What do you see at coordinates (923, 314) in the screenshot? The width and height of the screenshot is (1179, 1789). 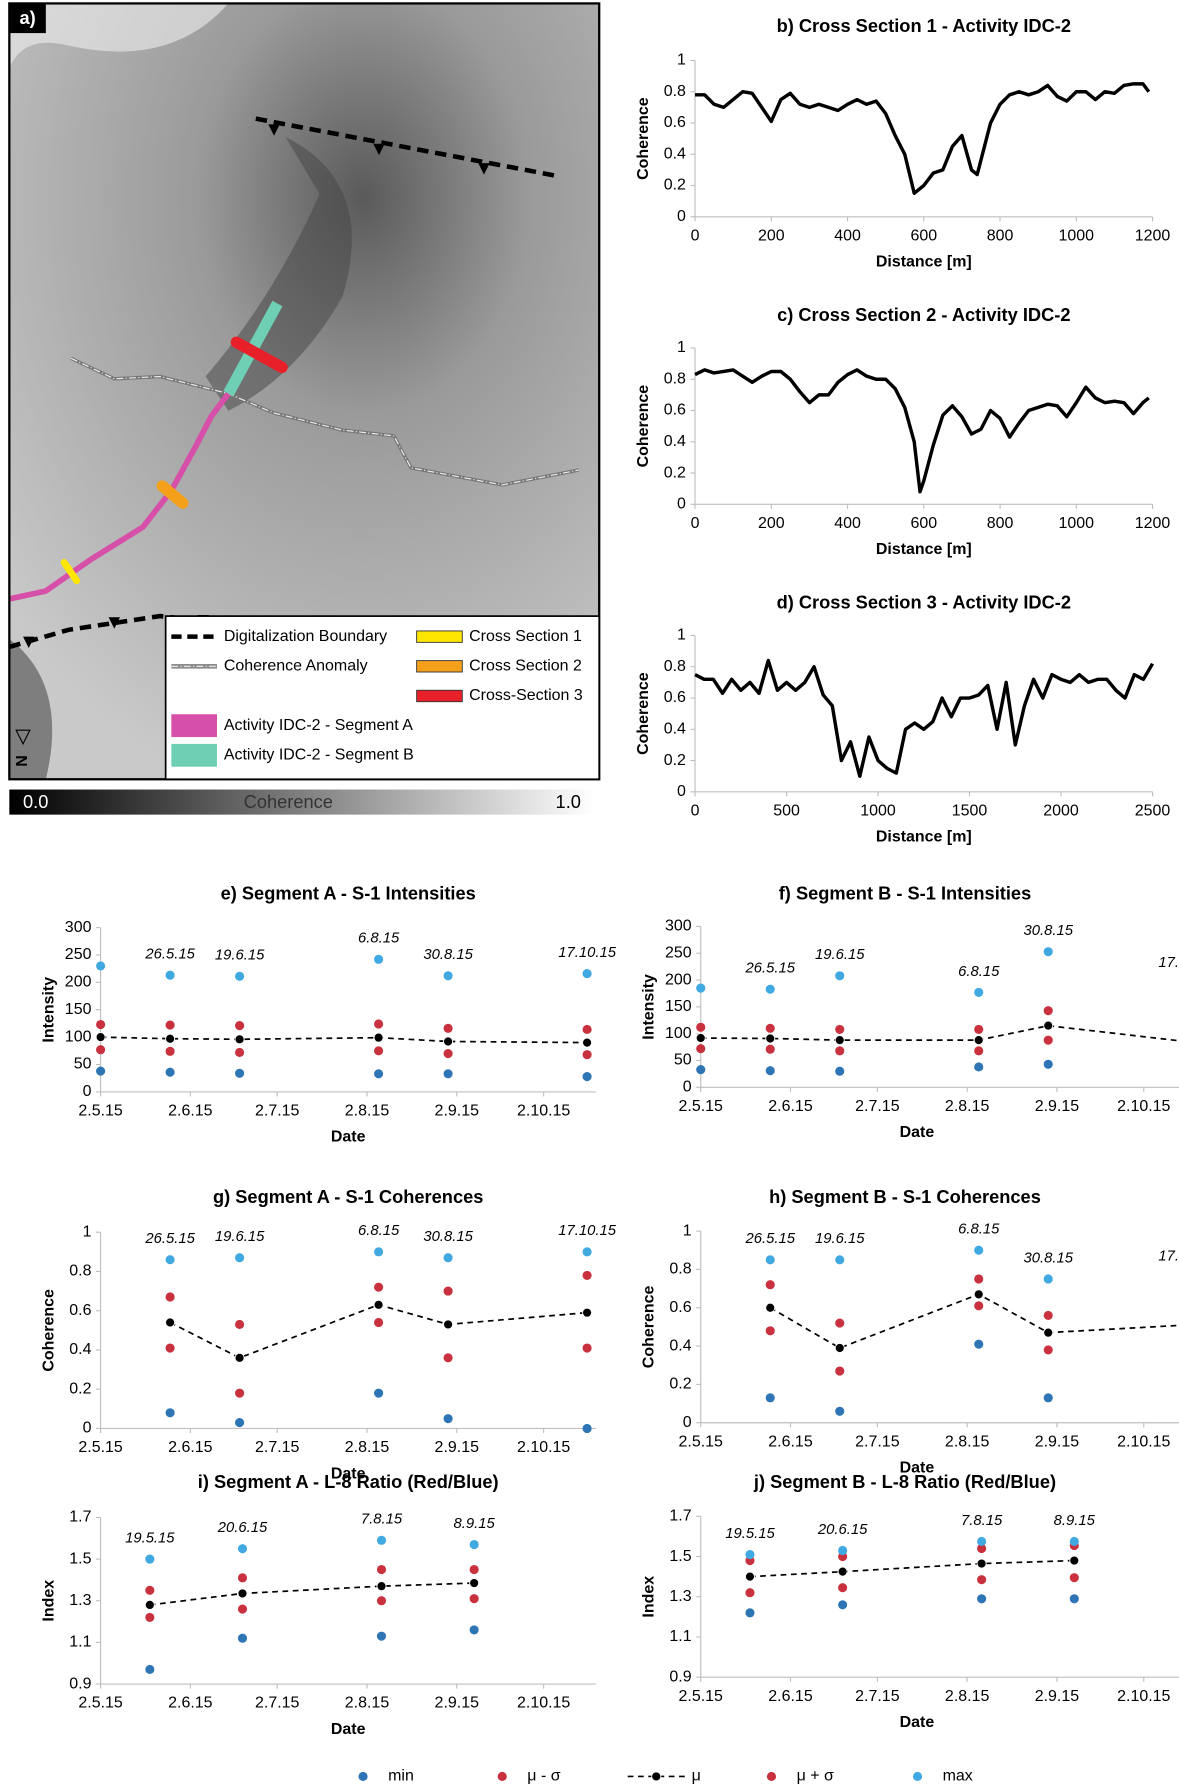 I see `chart-title: c) Cross Section 2 - Activity IDC-2` at bounding box center [923, 314].